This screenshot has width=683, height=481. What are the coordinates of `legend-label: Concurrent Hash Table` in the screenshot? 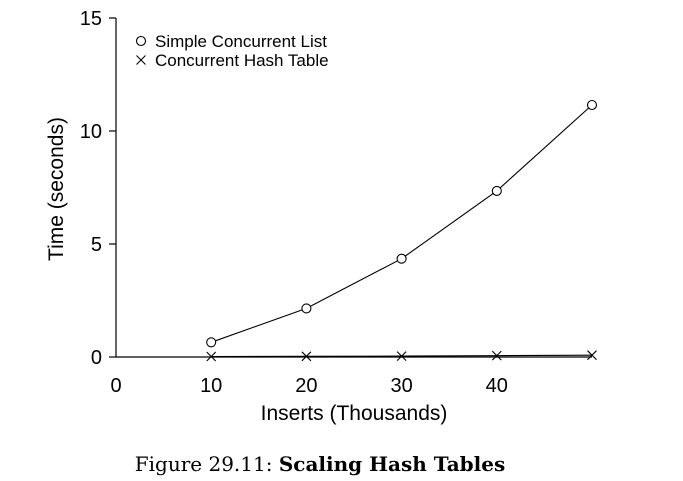 It's located at (242, 60).